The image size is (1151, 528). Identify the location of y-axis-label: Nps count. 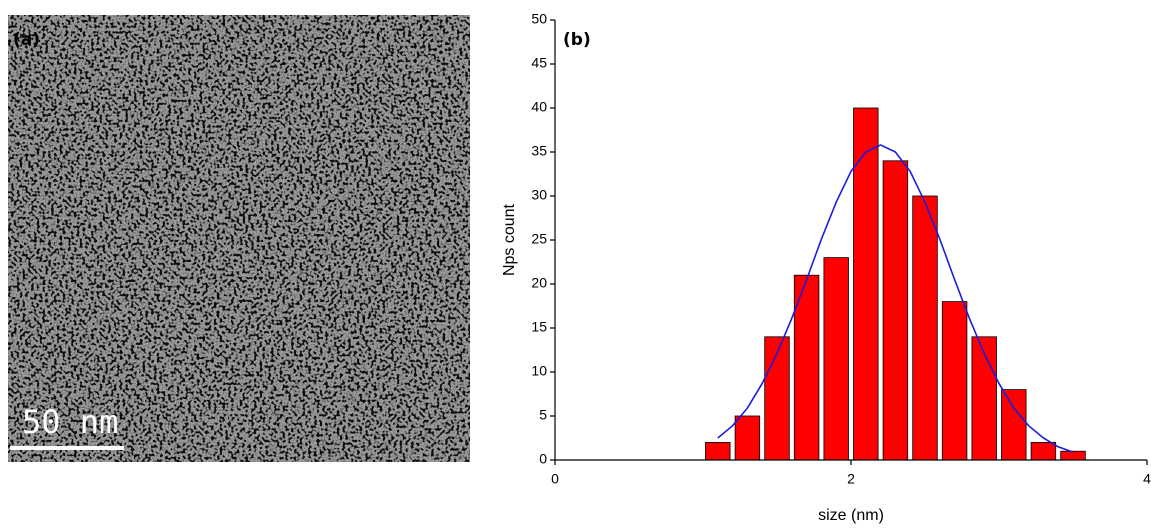
(509, 239).